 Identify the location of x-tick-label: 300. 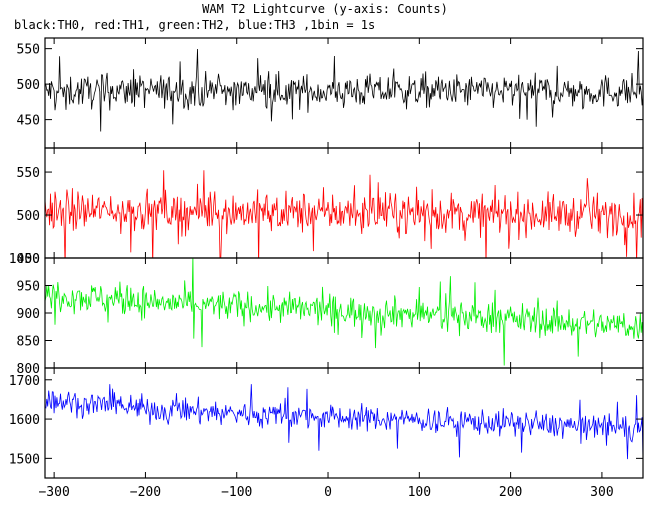
(601, 492).